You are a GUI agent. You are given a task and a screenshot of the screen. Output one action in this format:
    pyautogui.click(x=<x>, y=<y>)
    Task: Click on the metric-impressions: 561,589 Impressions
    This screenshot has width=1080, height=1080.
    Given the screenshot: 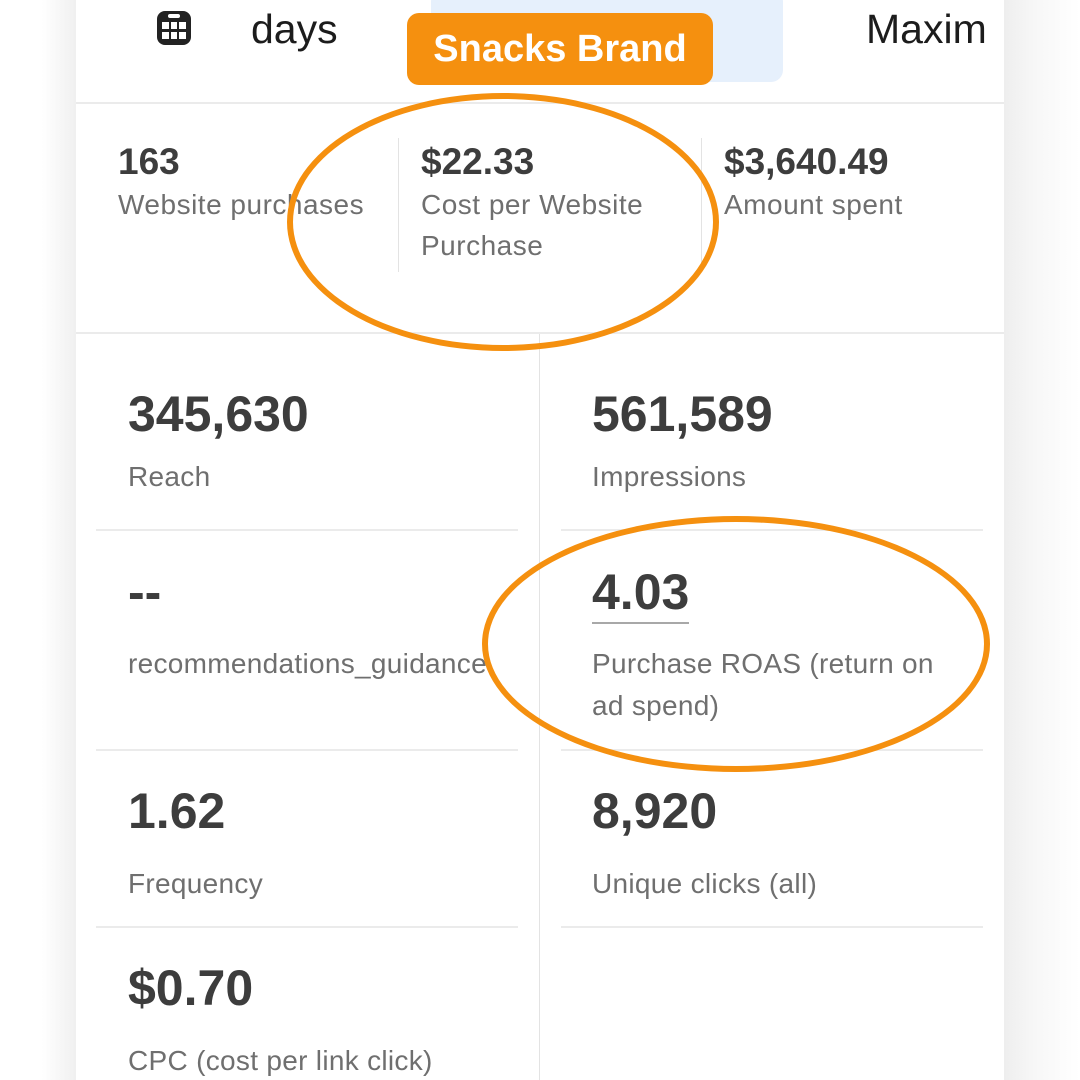 What is the action you would take?
    pyautogui.click(x=782, y=441)
    